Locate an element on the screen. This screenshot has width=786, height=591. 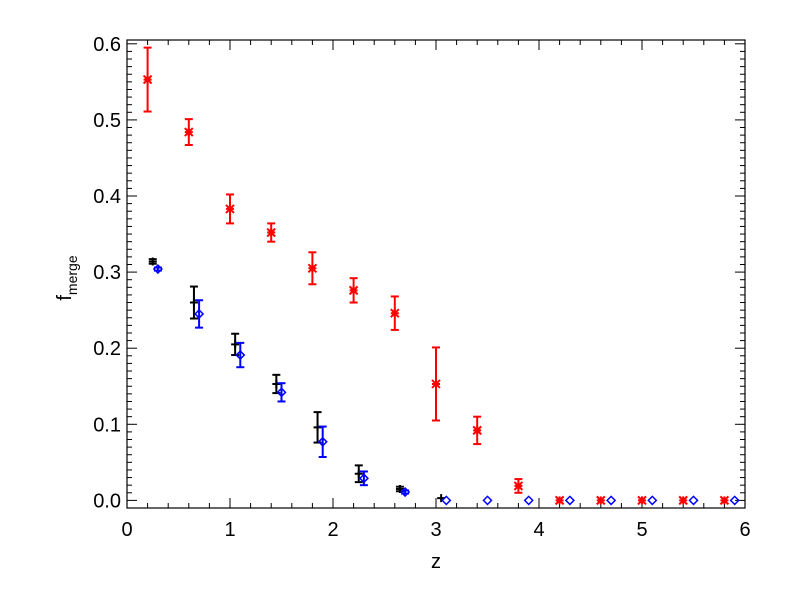
y-tick-label: 0.1 is located at coordinates (107, 425).